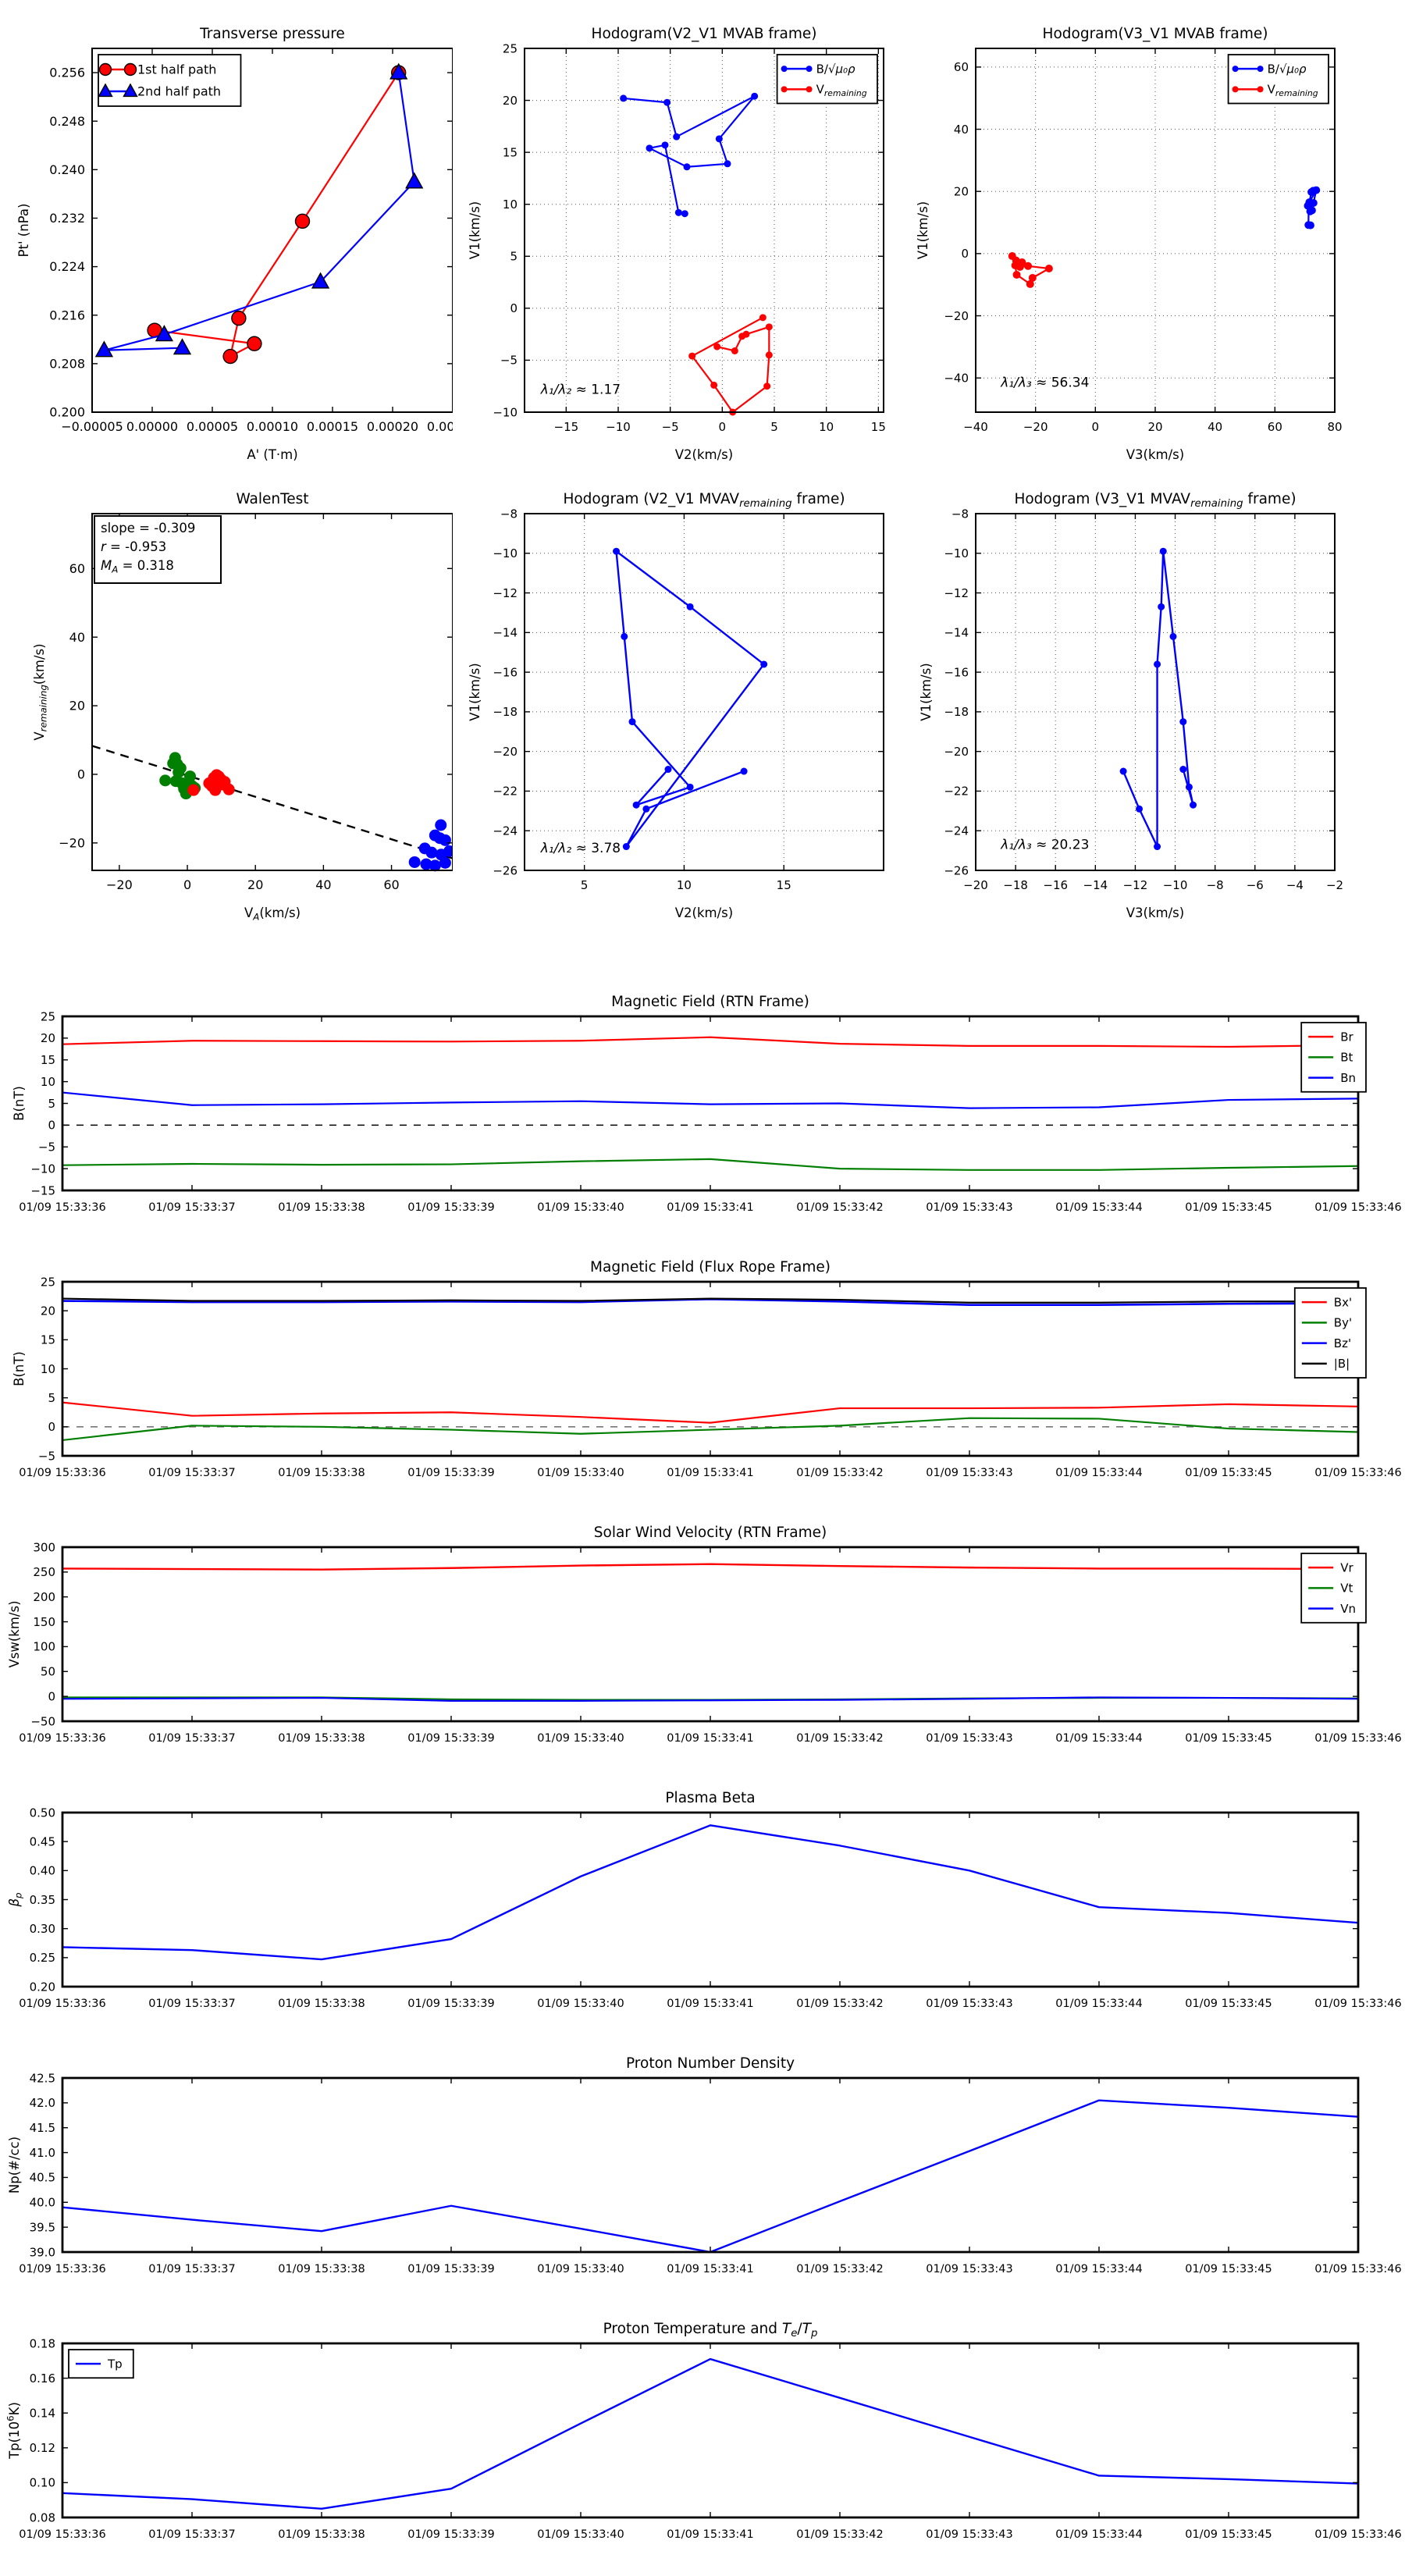  I want to click on x-tick-label: 01/09 15:33:39, so click(451, 2269).